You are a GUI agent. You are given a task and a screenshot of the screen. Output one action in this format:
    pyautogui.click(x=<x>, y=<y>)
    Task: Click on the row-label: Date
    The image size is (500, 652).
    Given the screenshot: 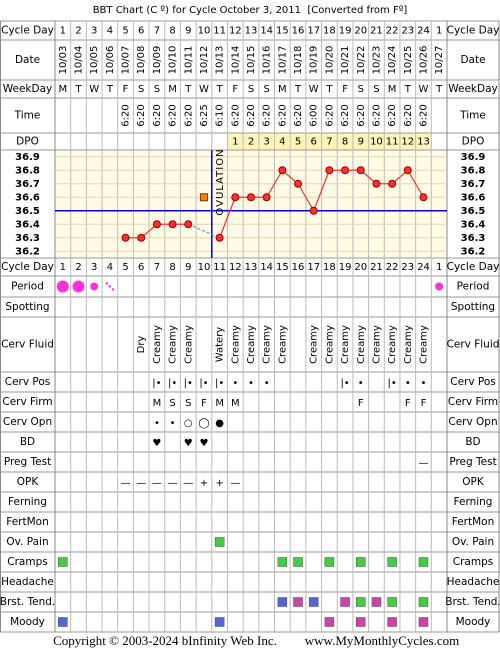 What is the action you would take?
    pyautogui.click(x=27, y=60)
    